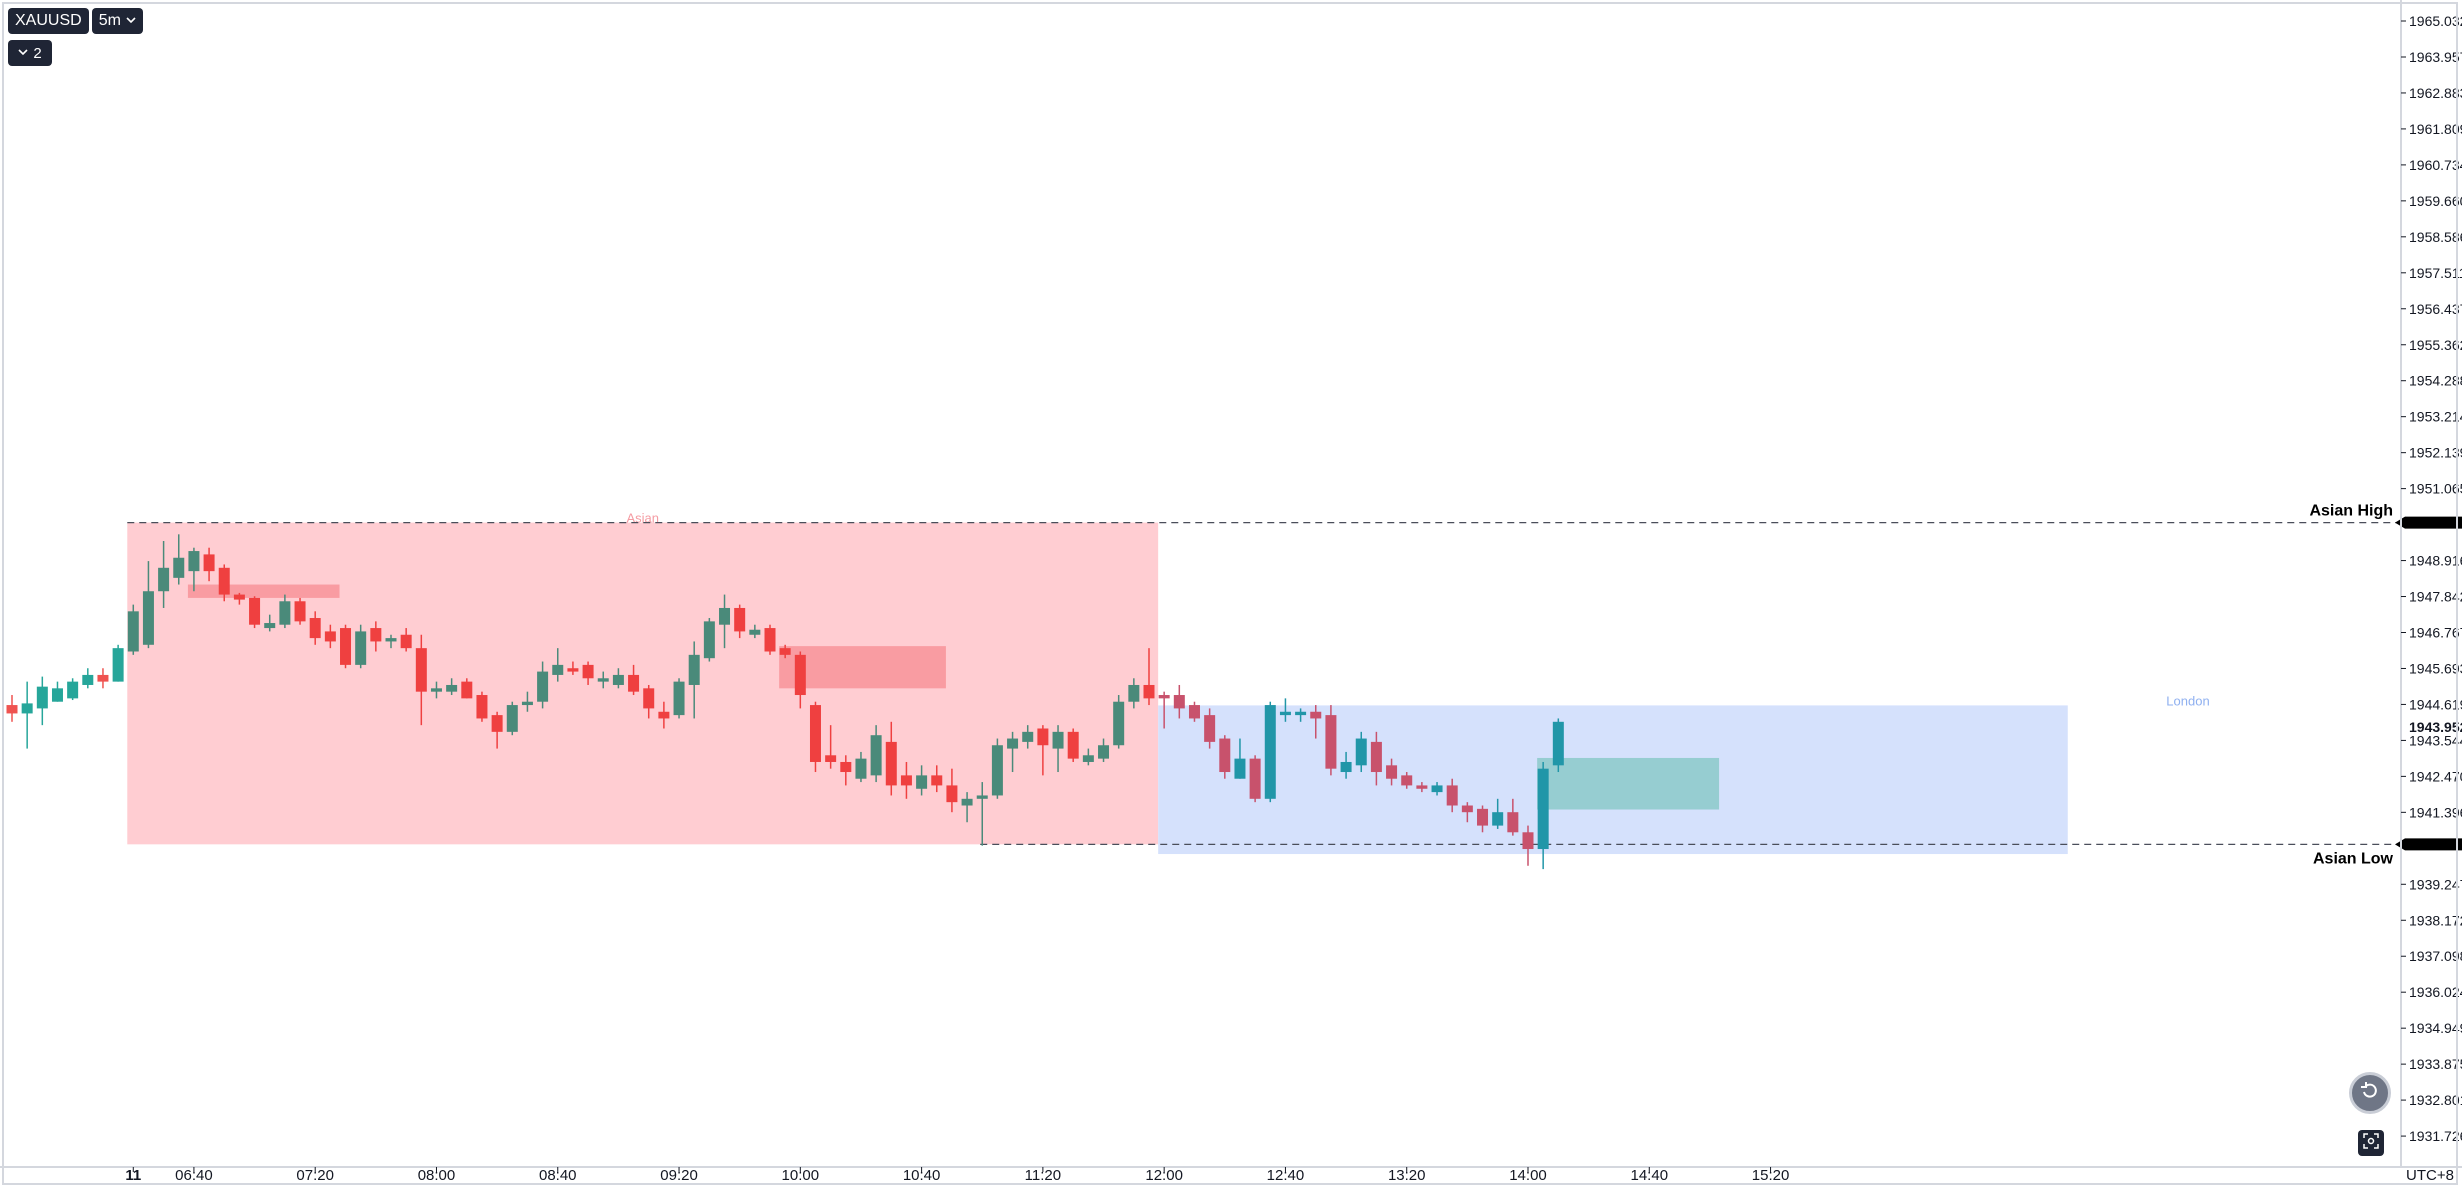  What do you see at coordinates (437, 1175) in the screenshot?
I see `time-tick-label: 08:00` at bounding box center [437, 1175].